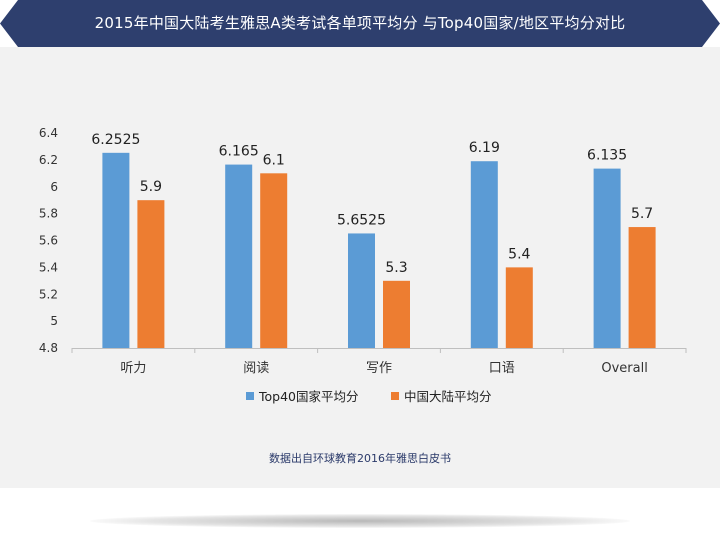 The height and width of the screenshot is (539, 720). I want to click on y-tick-label: 5, so click(54, 321).